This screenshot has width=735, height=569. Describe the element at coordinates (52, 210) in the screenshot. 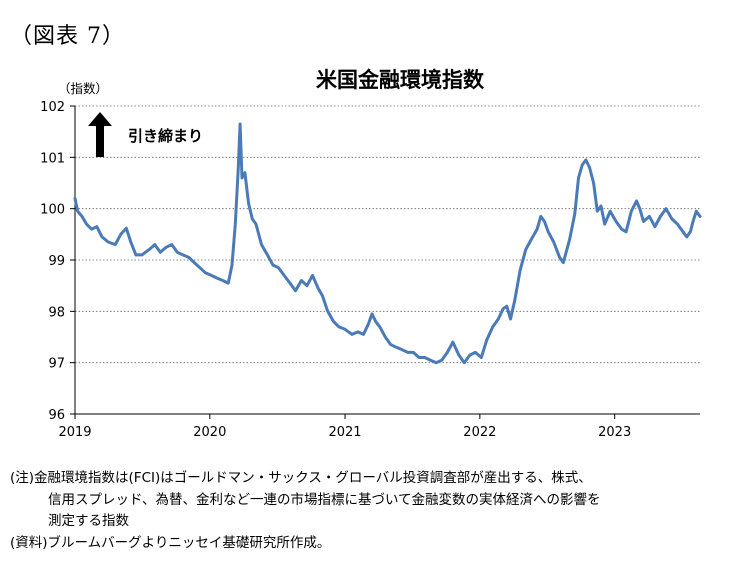

I see `y-tick-label: 100` at that location.